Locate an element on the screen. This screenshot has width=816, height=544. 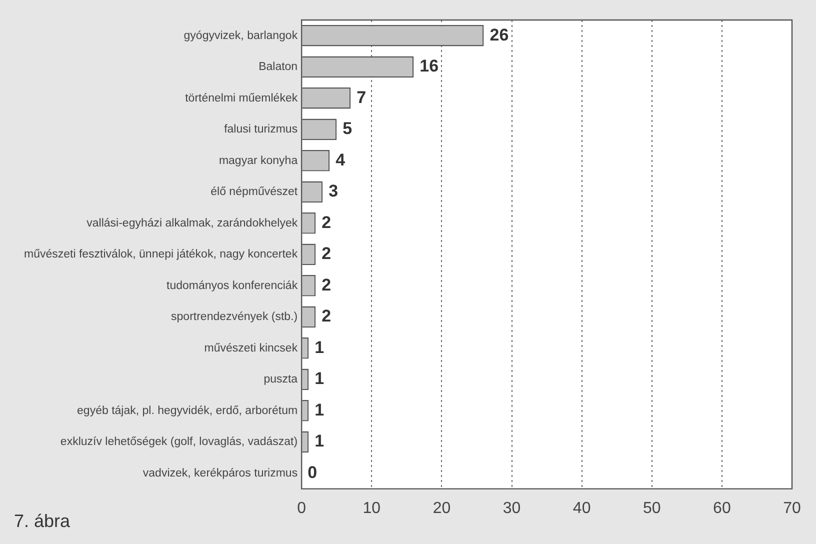
data-label: 16 is located at coordinates (429, 66).